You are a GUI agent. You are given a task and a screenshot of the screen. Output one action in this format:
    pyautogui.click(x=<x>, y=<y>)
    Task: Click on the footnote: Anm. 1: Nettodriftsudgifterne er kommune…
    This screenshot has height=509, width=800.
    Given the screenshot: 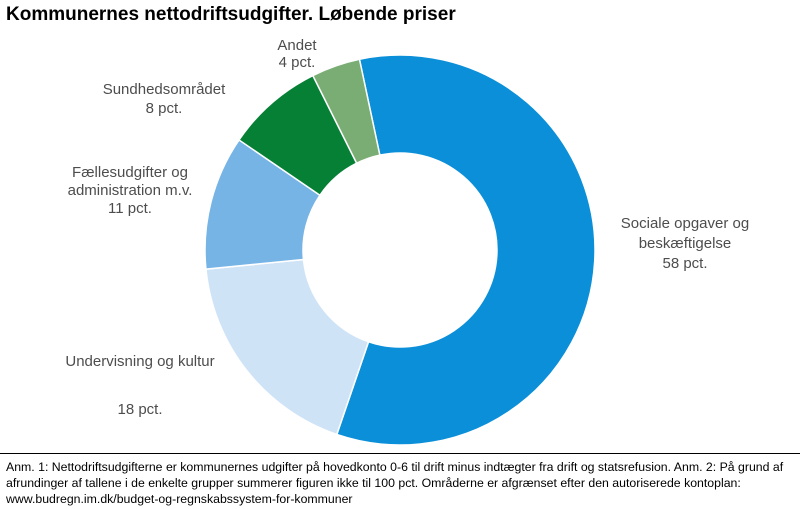 What is the action you would take?
    pyautogui.click(x=395, y=483)
    